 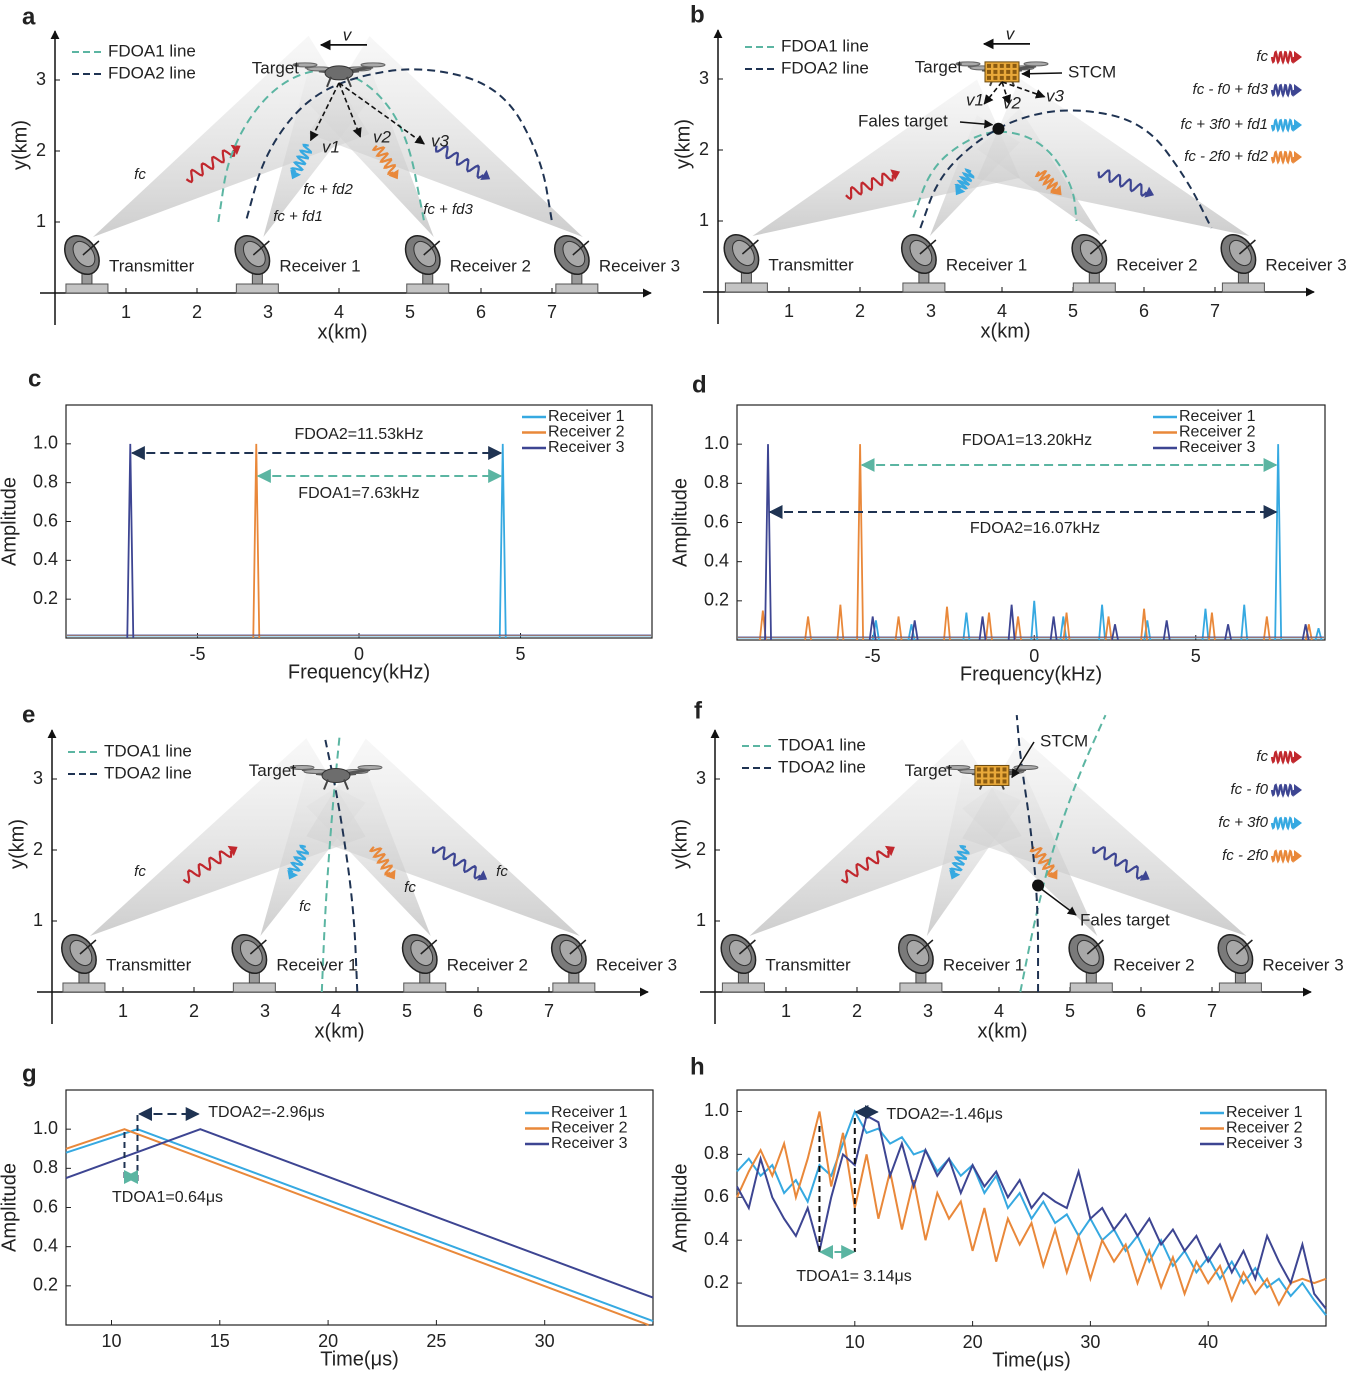 I want to click on y-tick-label: 0.8, so click(x=716, y=1153).